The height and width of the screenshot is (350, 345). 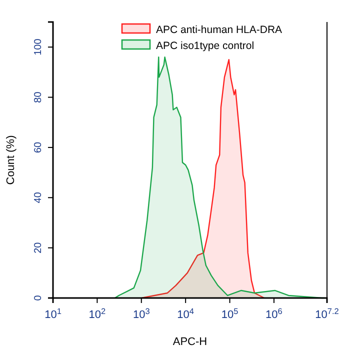 I want to click on y-tick-label: 40, so click(x=38, y=198).